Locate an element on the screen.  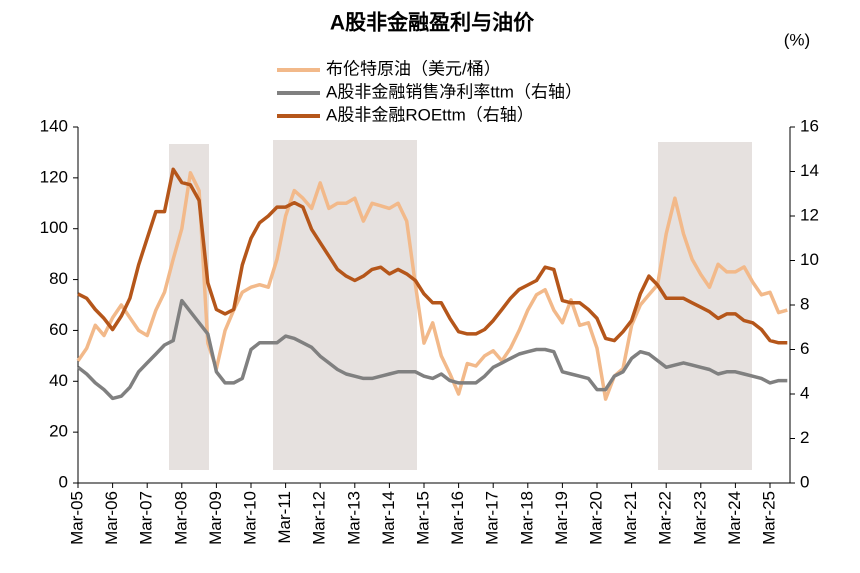
y-tick-label: 40 is located at coordinates (58, 380).